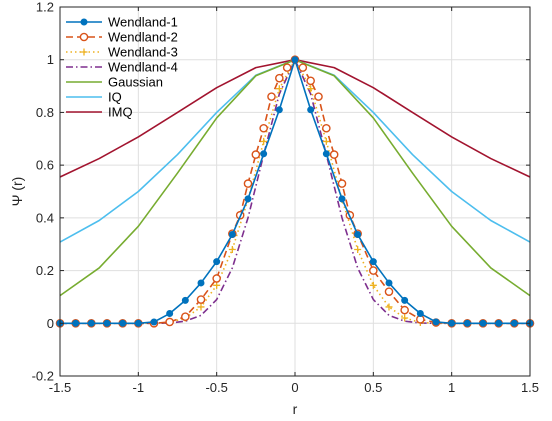  Describe the element at coordinates (99, 112) in the screenshot. I see `legend-item-imq: IMQ` at that location.